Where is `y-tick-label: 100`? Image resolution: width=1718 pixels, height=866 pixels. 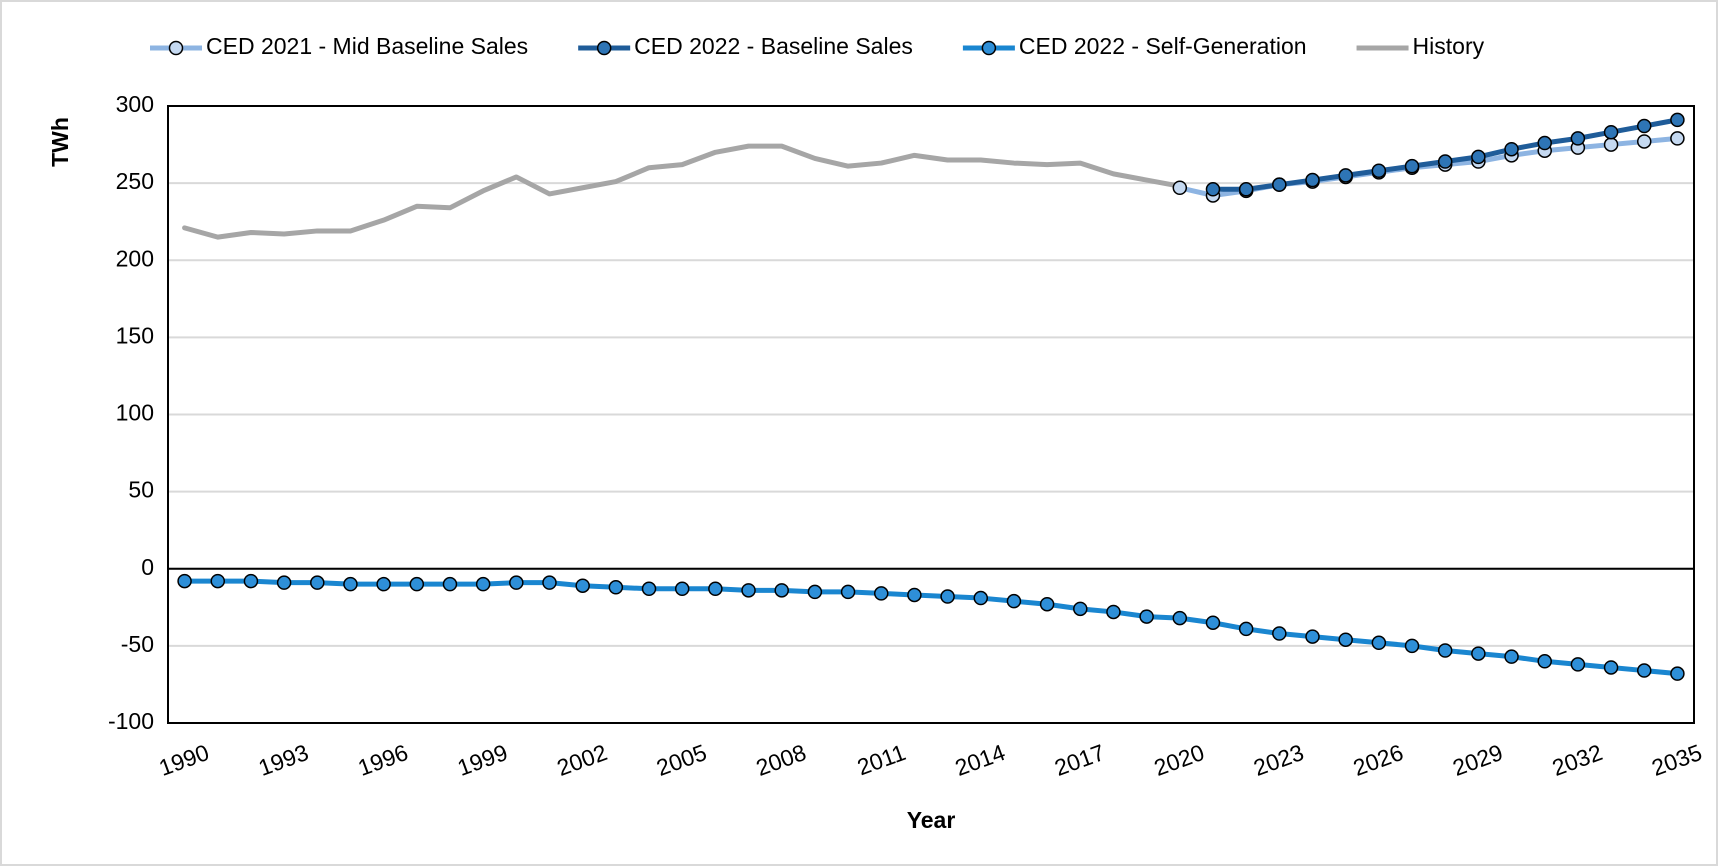
y-tick-label: 100 is located at coordinates (135, 413).